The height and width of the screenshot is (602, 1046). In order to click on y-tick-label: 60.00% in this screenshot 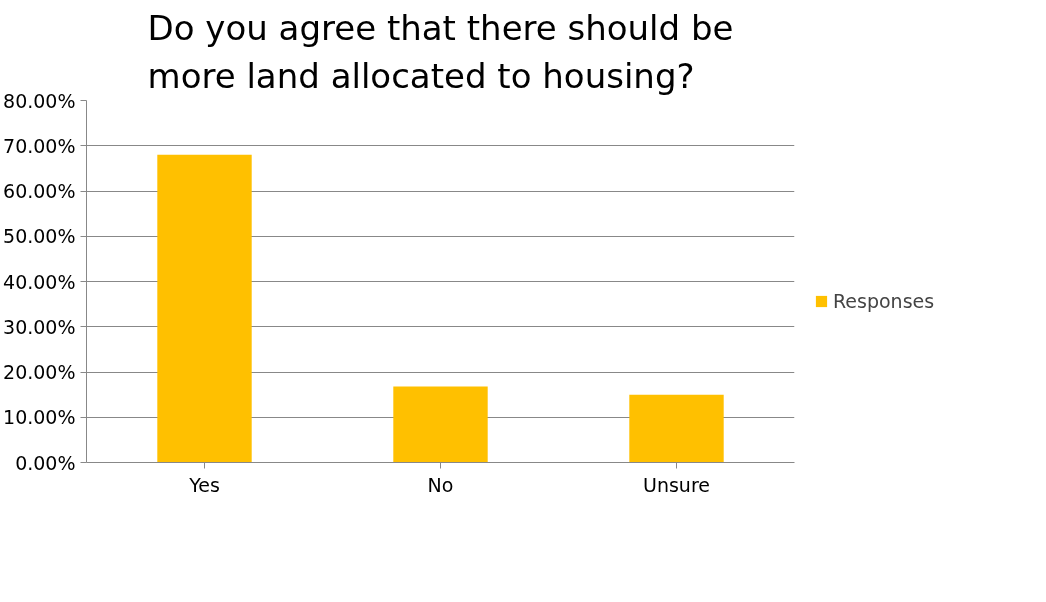, I will do `click(39, 191)`.